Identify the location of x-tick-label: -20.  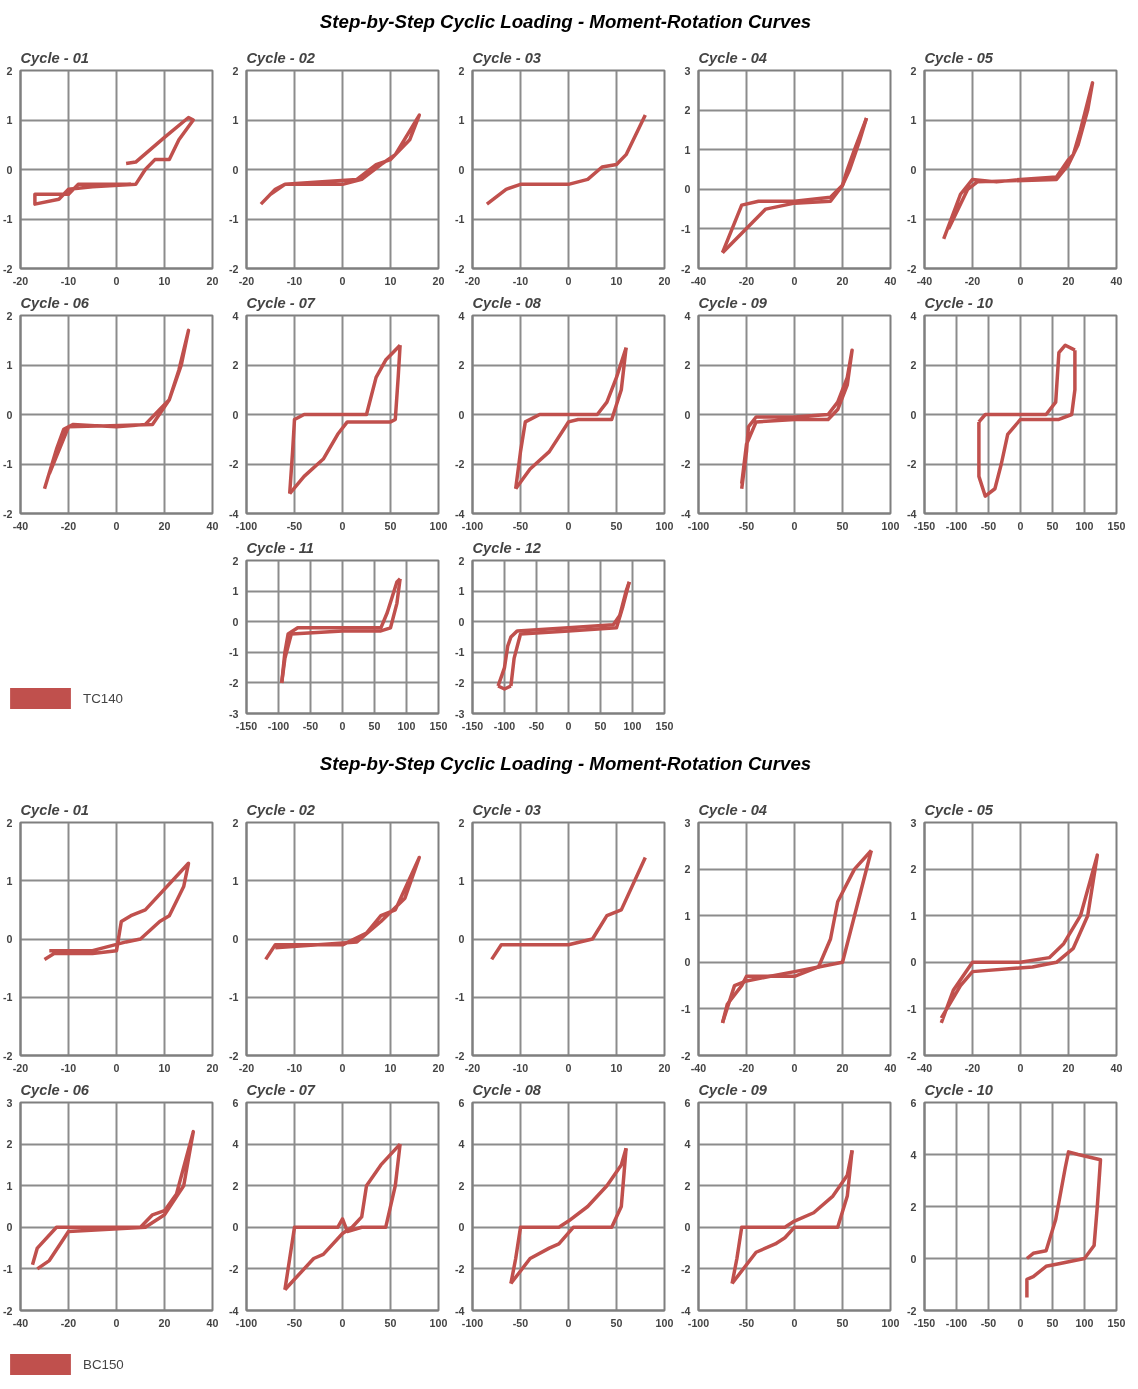
(68, 1322).